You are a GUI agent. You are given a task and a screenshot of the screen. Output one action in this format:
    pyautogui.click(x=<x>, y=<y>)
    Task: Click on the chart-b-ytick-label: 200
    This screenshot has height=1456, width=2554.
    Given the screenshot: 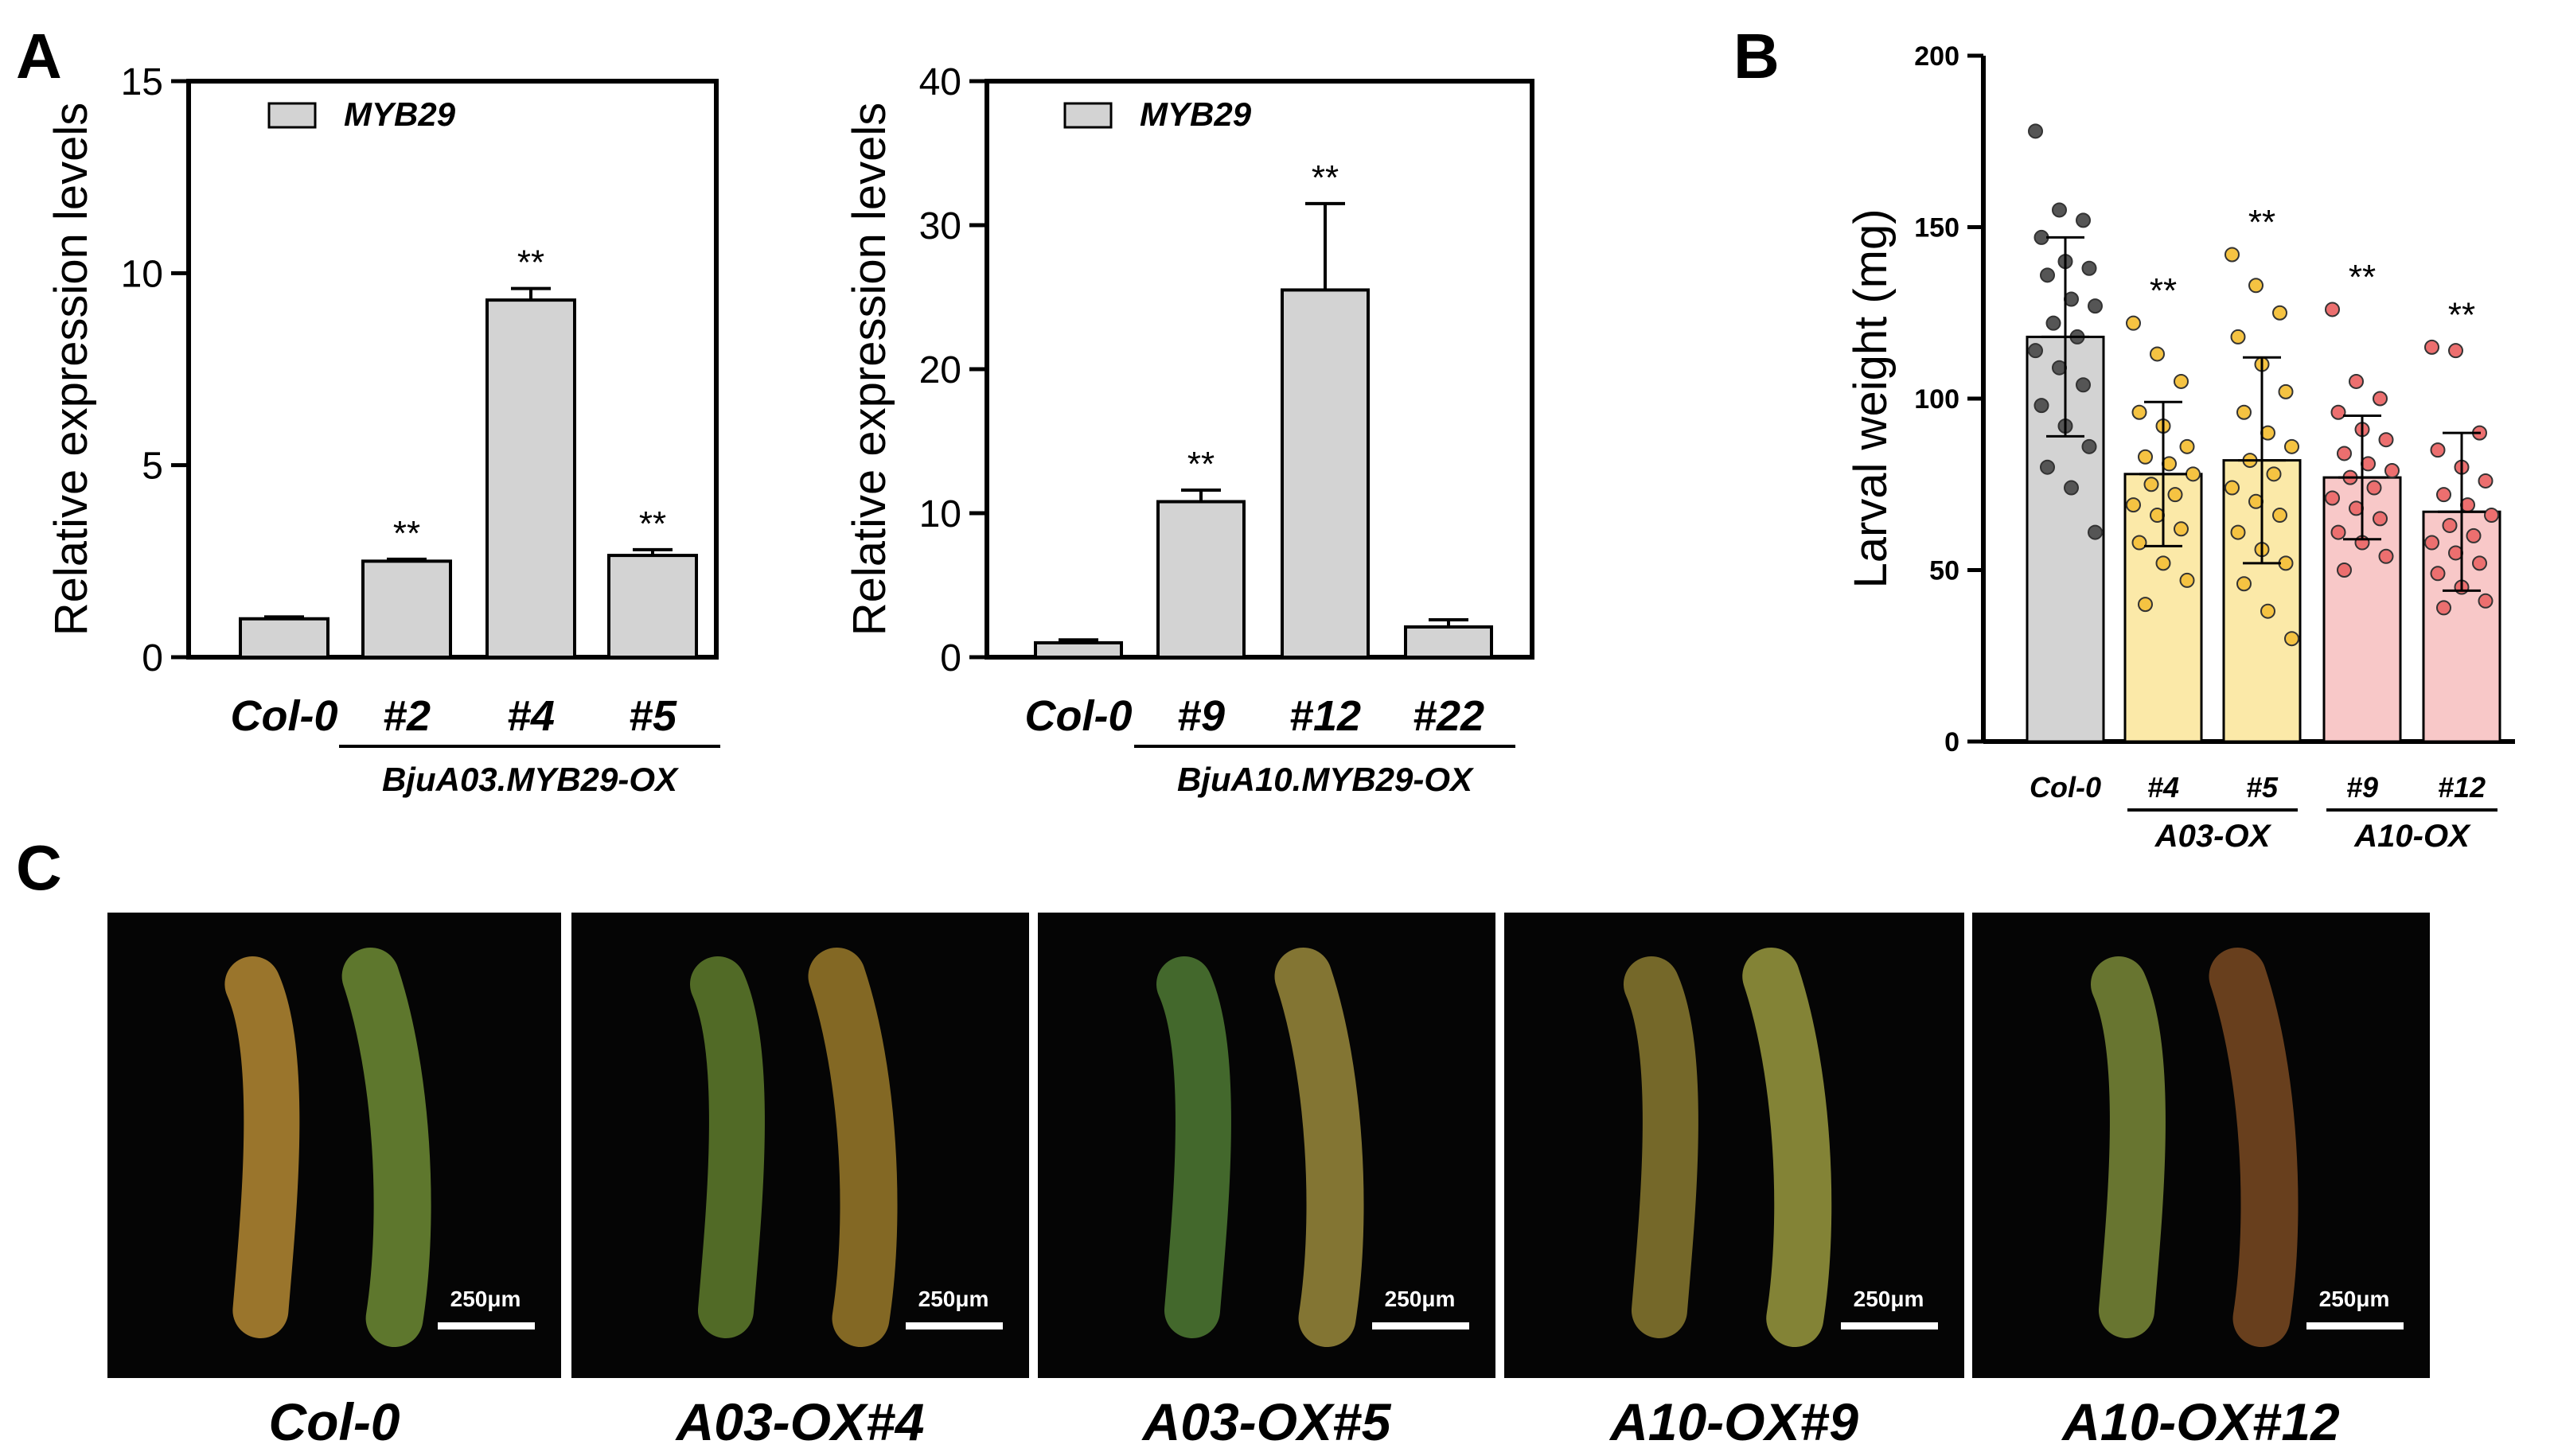 What is the action you would take?
    pyautogui.click(x=1936, y=56)
    